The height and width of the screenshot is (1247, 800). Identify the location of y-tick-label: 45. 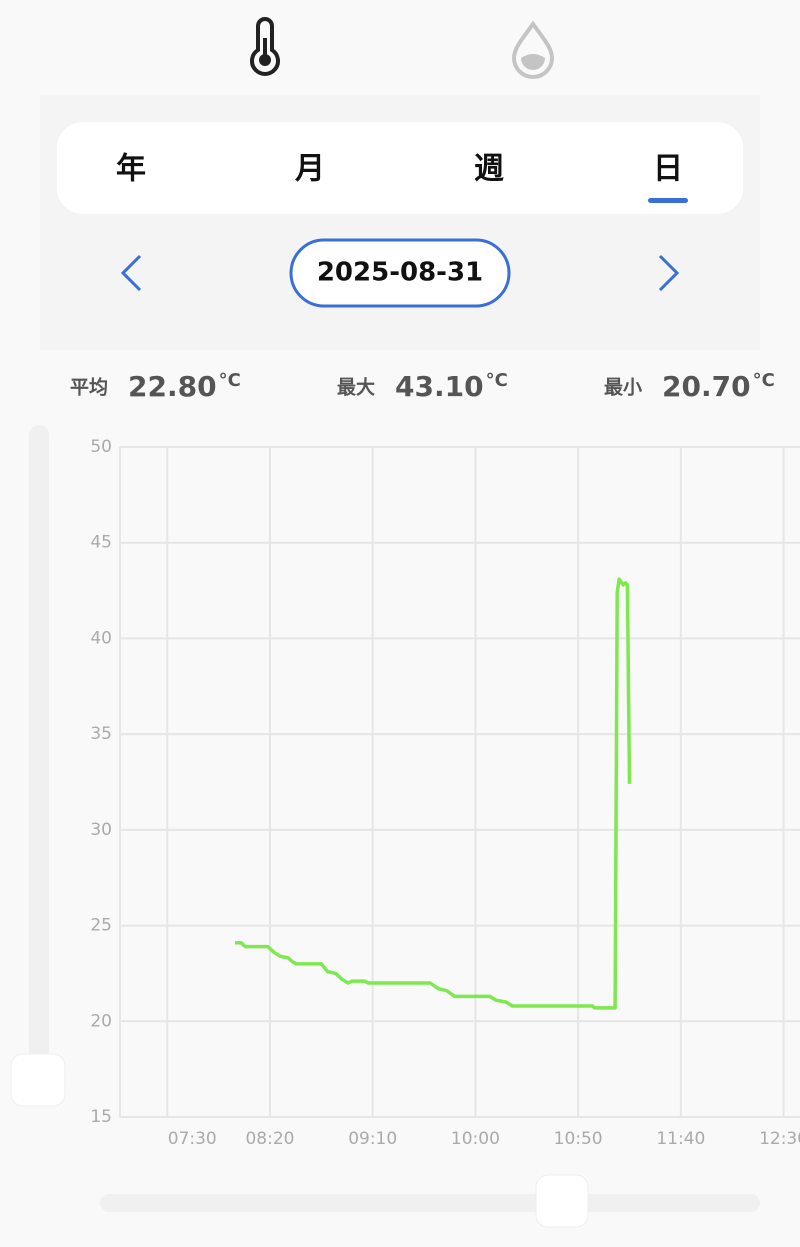
(101, 543).